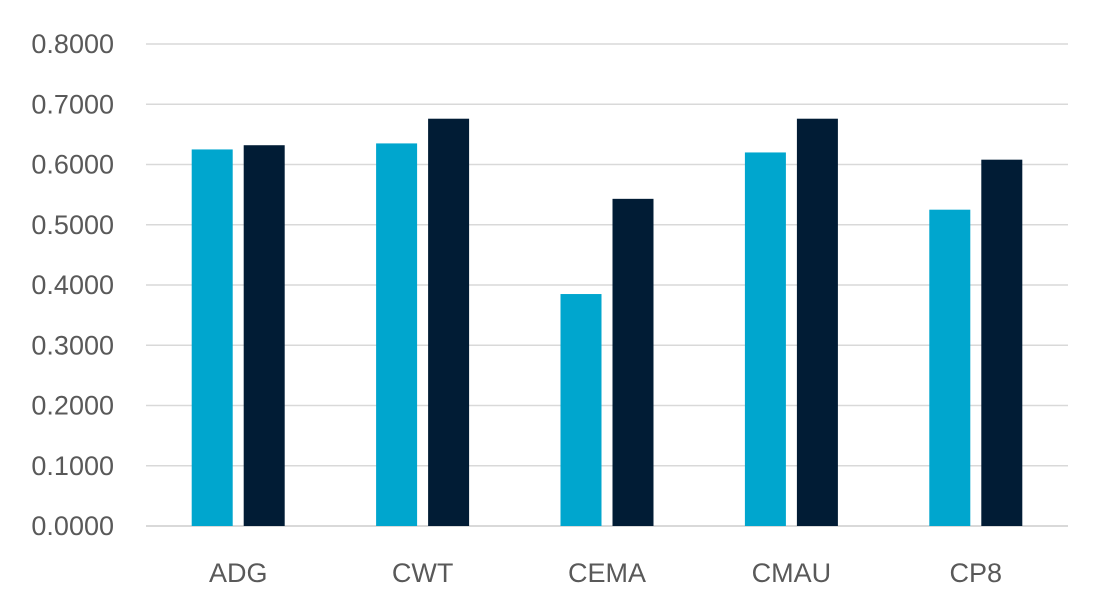 This screenshot has width=1102, height=600. Describe the element at coordinates (72, 345) in the screenshot. I see `y-tick-label: 0.3000` at that location.